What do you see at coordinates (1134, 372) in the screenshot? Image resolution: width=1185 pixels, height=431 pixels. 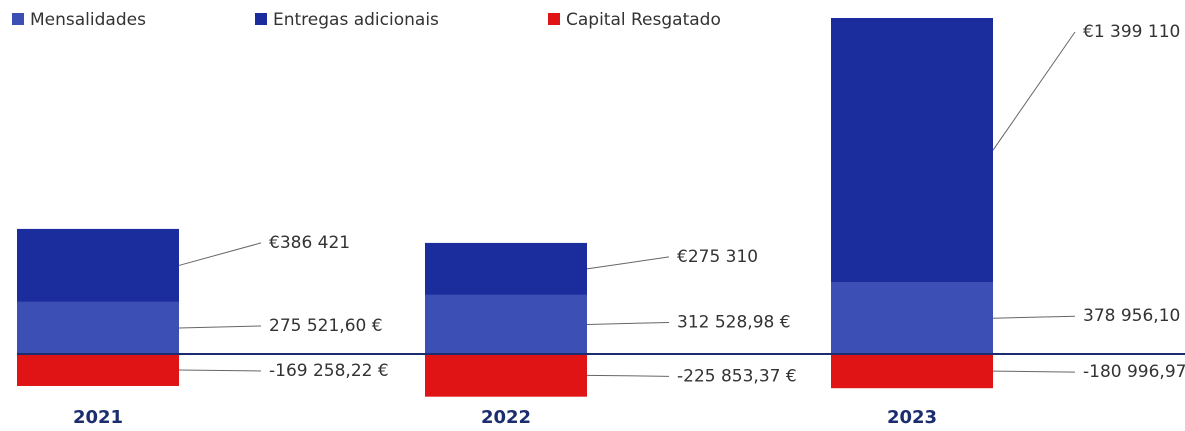 I see `value-label: -180 996,97 €` at bounding box center [1134, 372].